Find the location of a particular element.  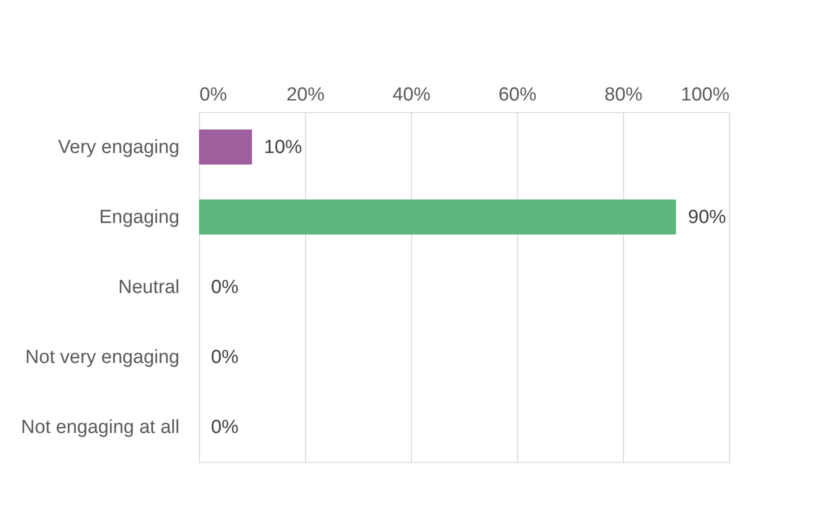

y-tick-label: Not very engaging is located at coordinates (102, 357).